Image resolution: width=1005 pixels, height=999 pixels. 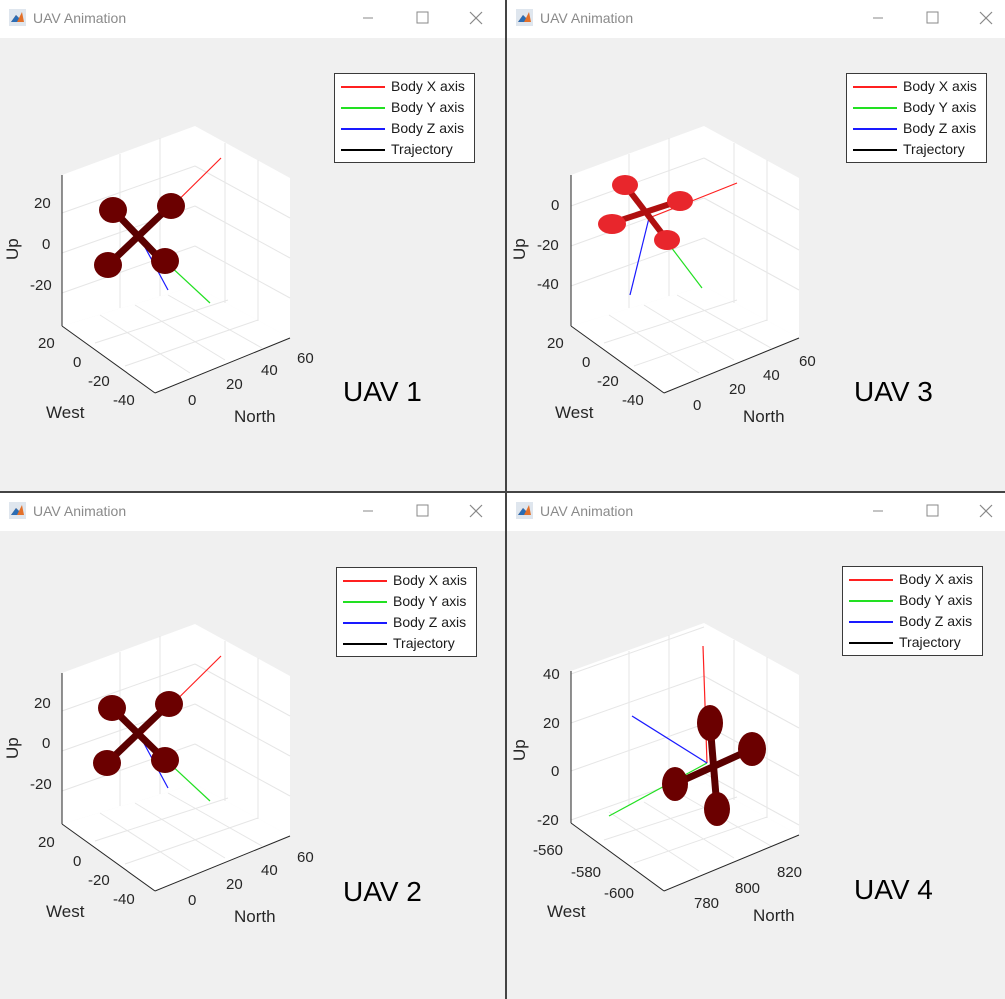 I want to click on uav-label: UAV 2, so click(x=382, y=891).